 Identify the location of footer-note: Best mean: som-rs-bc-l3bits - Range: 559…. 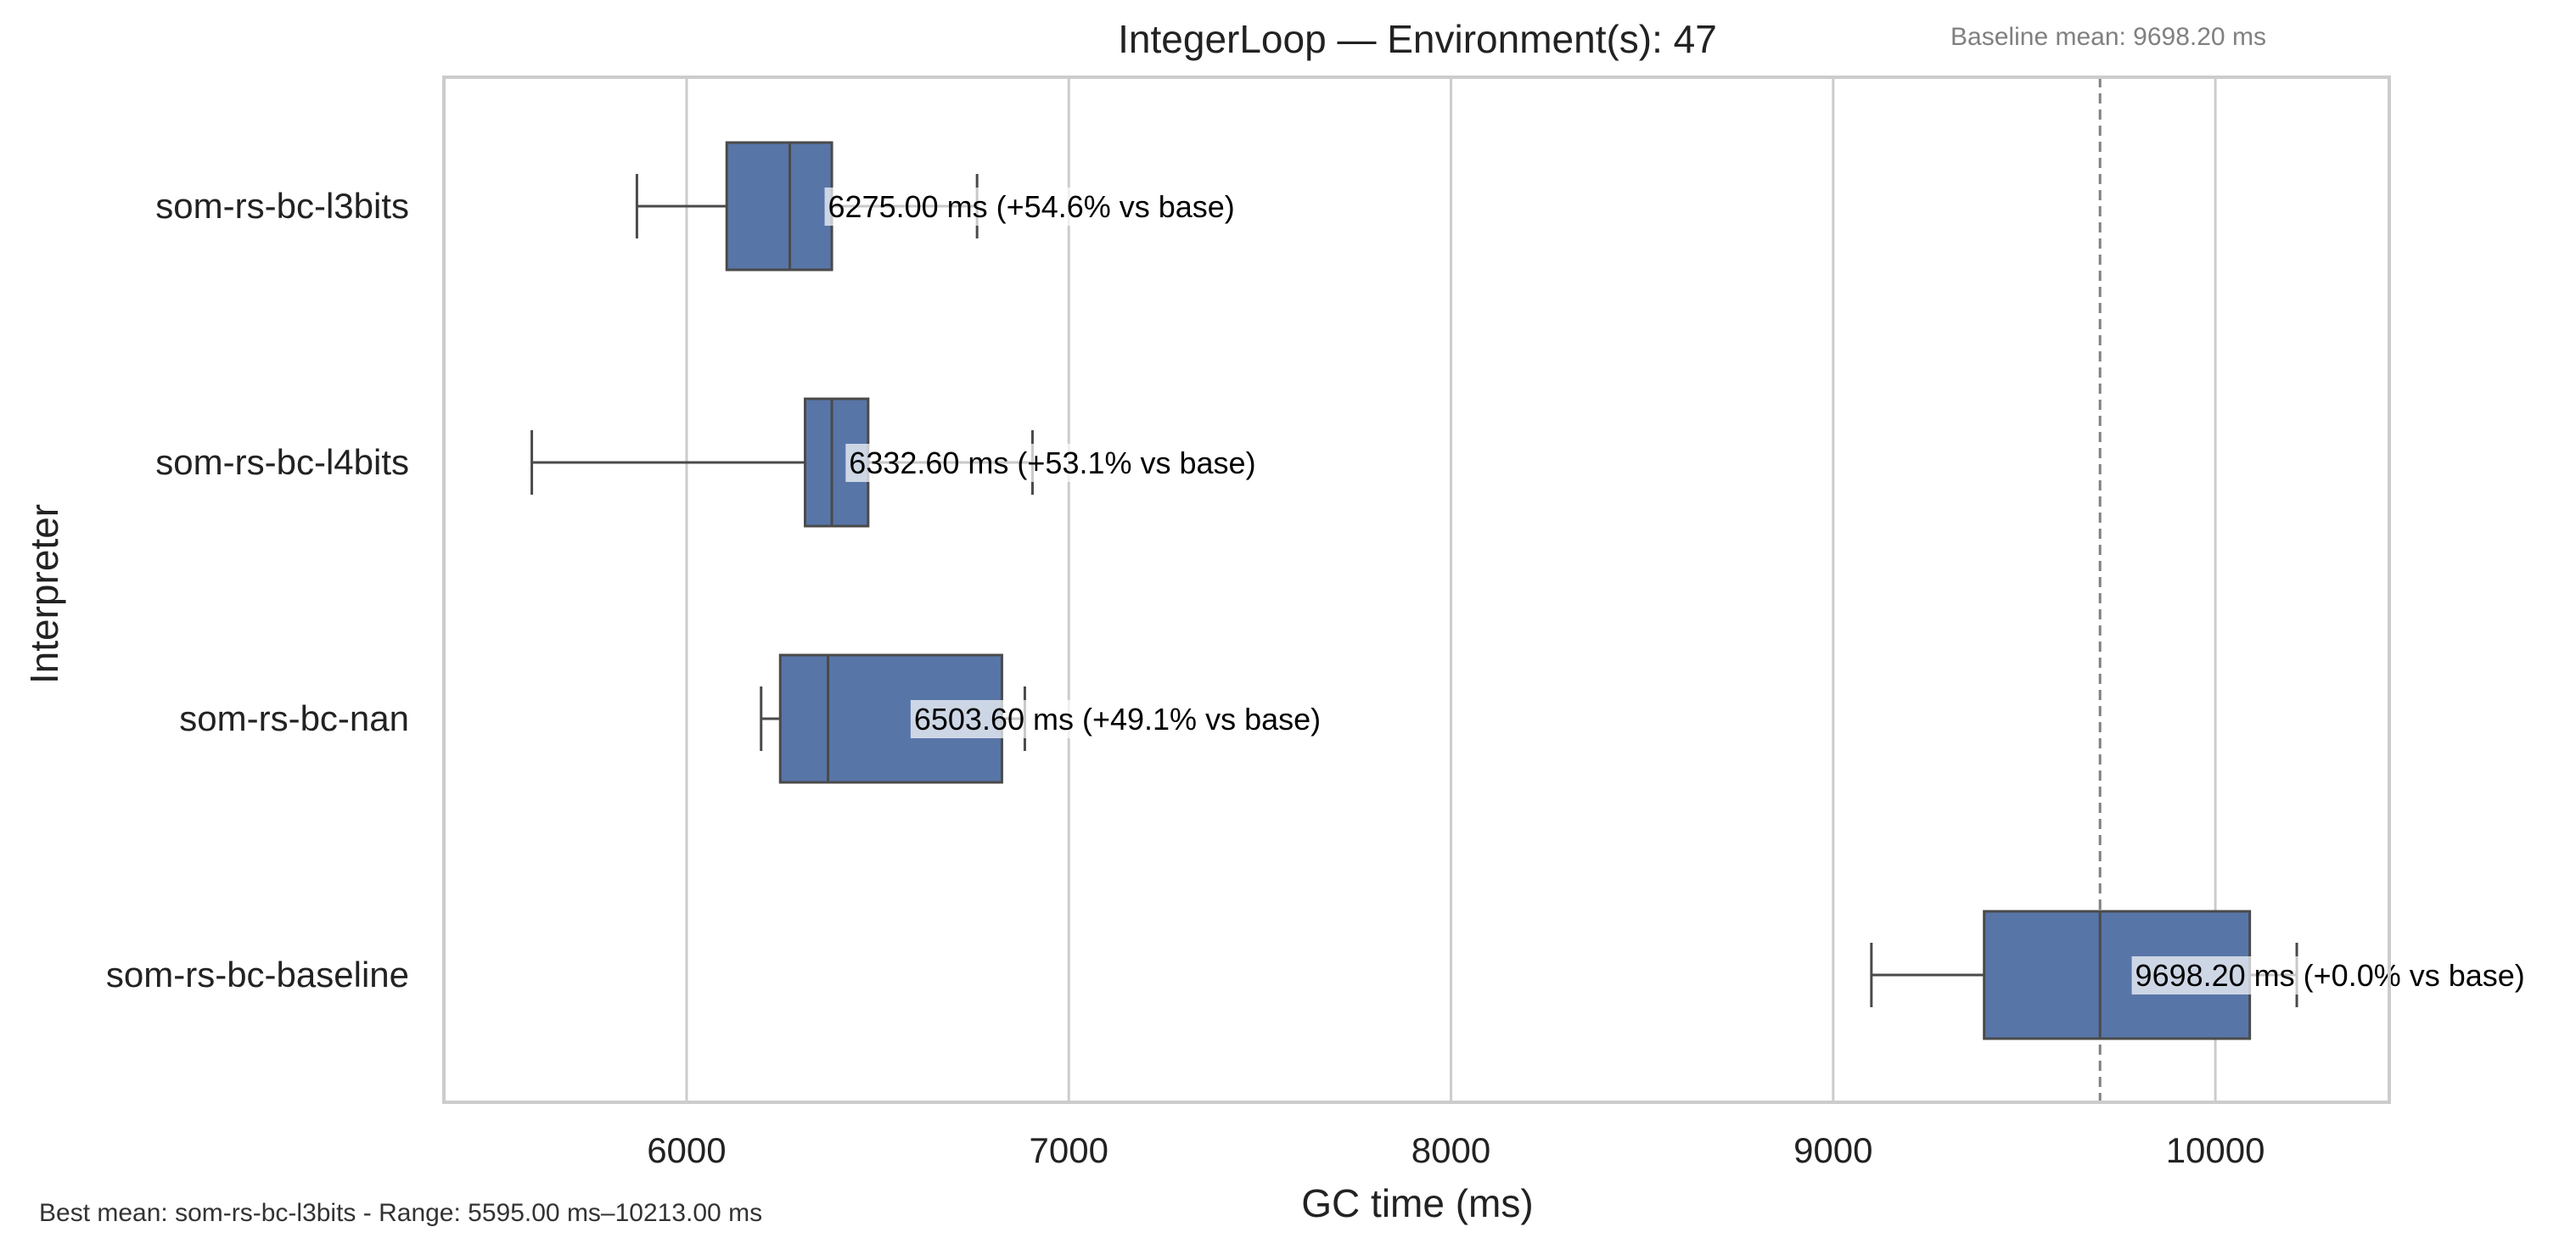
(400, 1213).